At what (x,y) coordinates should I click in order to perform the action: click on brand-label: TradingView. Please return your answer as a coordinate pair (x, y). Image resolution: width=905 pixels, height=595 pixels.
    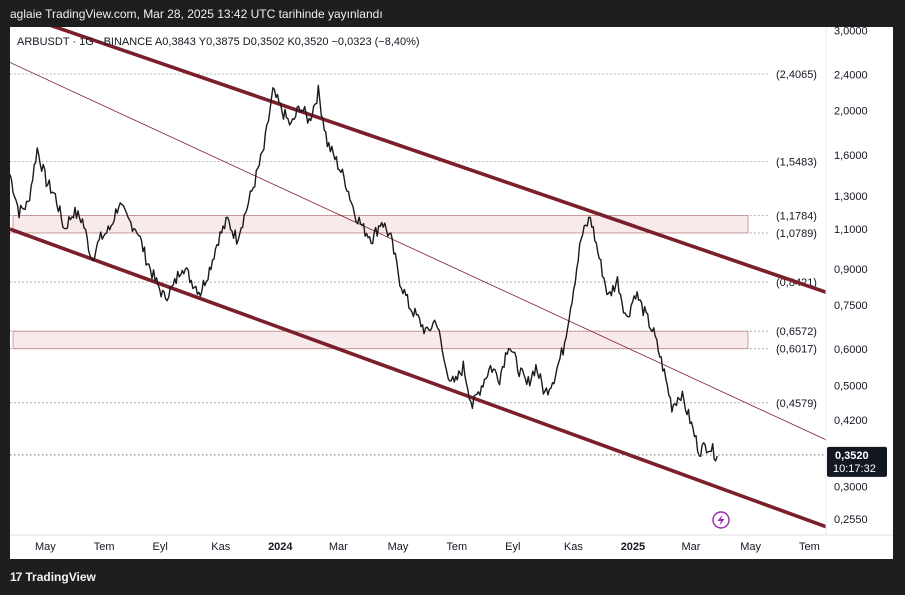
    Looking at the image, I should click on (60, 577).